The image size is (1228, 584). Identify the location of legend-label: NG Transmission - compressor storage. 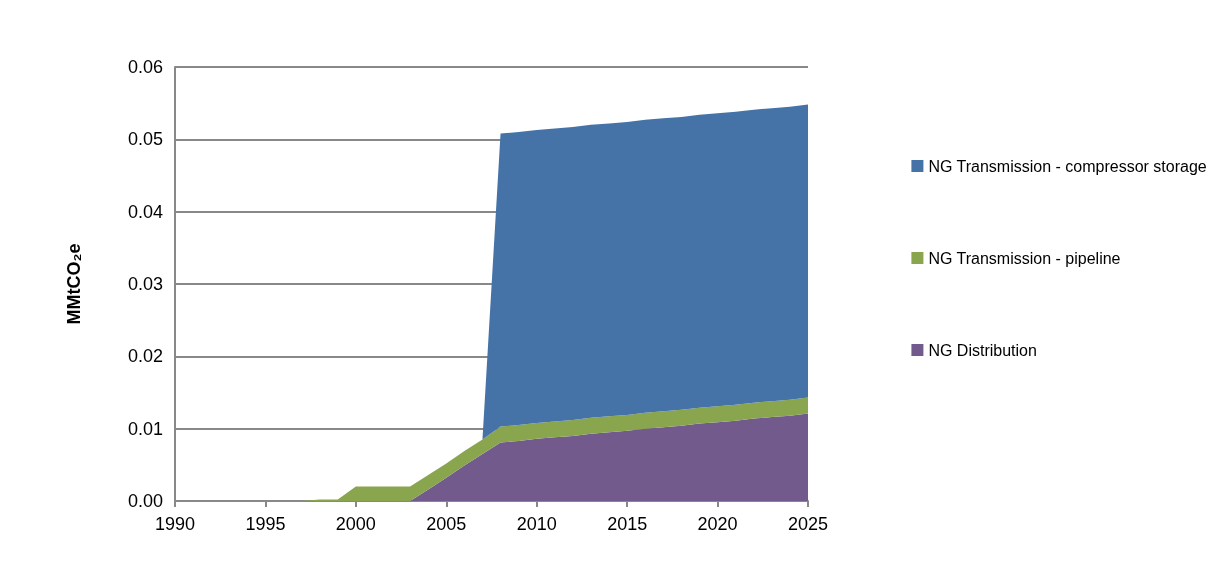
(1067, 166).